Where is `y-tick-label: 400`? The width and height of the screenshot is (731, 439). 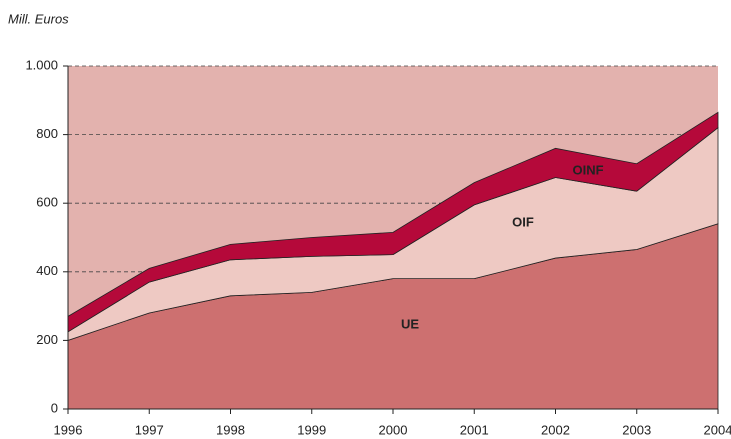 y-tick-label: 400 is located at coordinates (47, 270).